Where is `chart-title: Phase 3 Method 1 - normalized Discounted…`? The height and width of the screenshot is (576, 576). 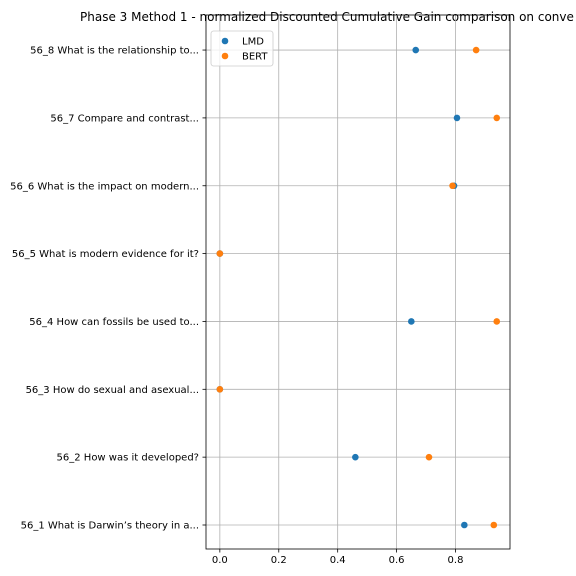
chart-title: Phase 3 Method 1 - normalized Discounted… is located at coordinates (327, 17).